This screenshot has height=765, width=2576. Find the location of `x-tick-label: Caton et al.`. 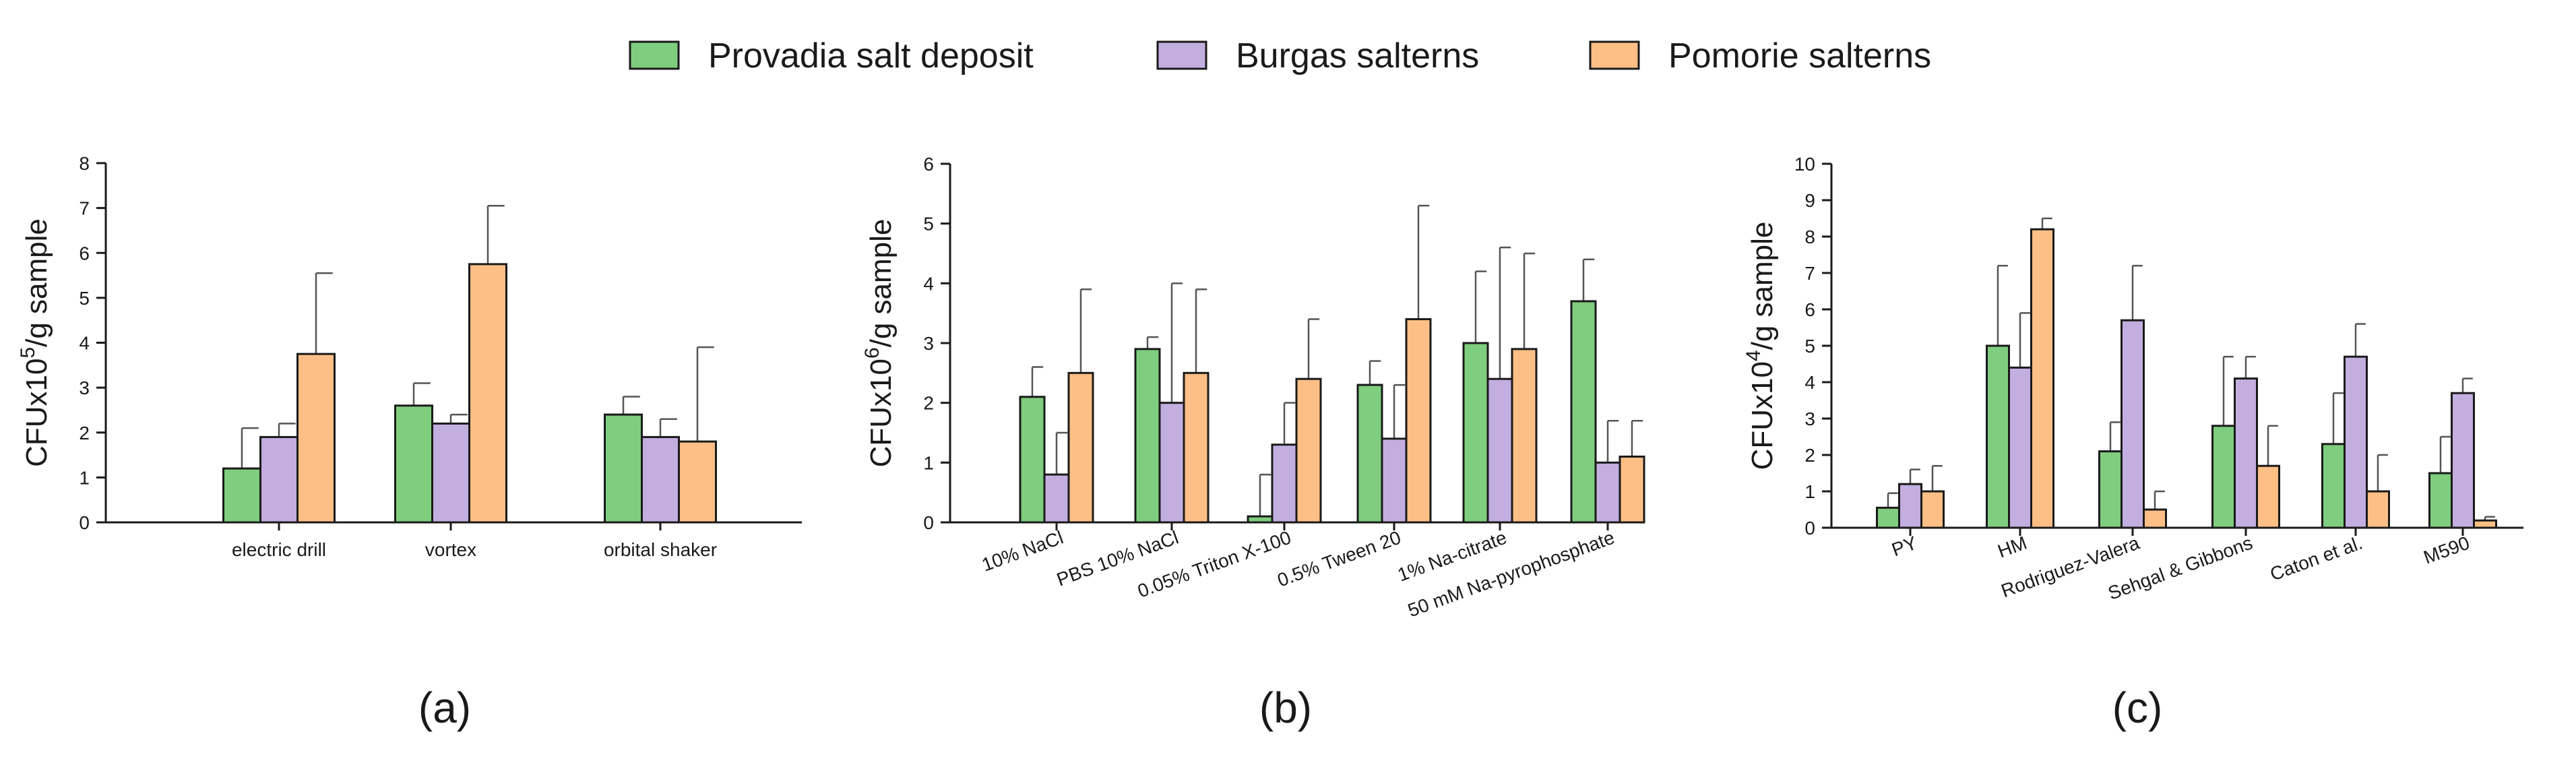

x-tick-label: Caton et al. is located at coordinates (2316, 558).